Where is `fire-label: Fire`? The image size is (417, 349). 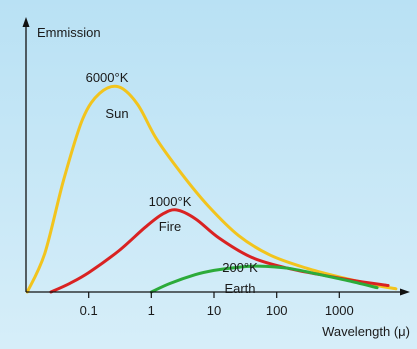 fire-label: Fire is located at coordinates (170, 226).